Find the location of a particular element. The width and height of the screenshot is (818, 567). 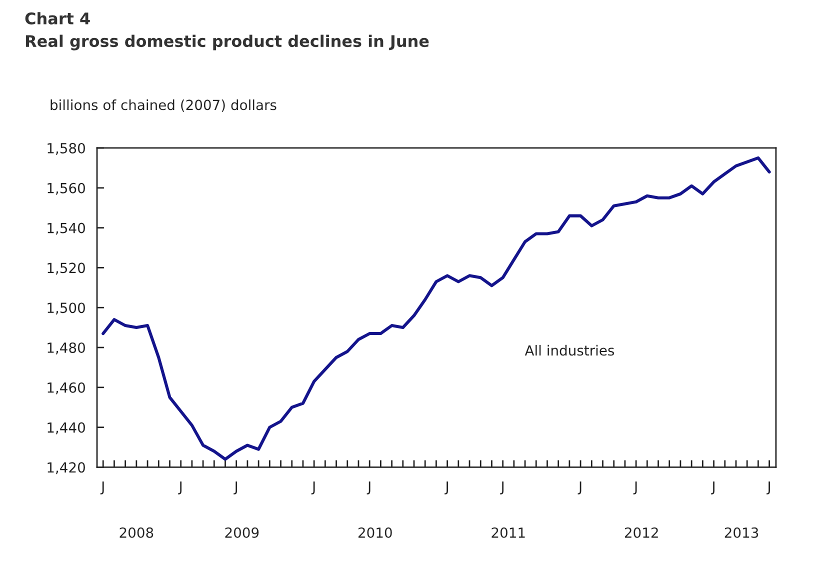

y-tick-label: 1,480 is located at coordinates (66, 348).